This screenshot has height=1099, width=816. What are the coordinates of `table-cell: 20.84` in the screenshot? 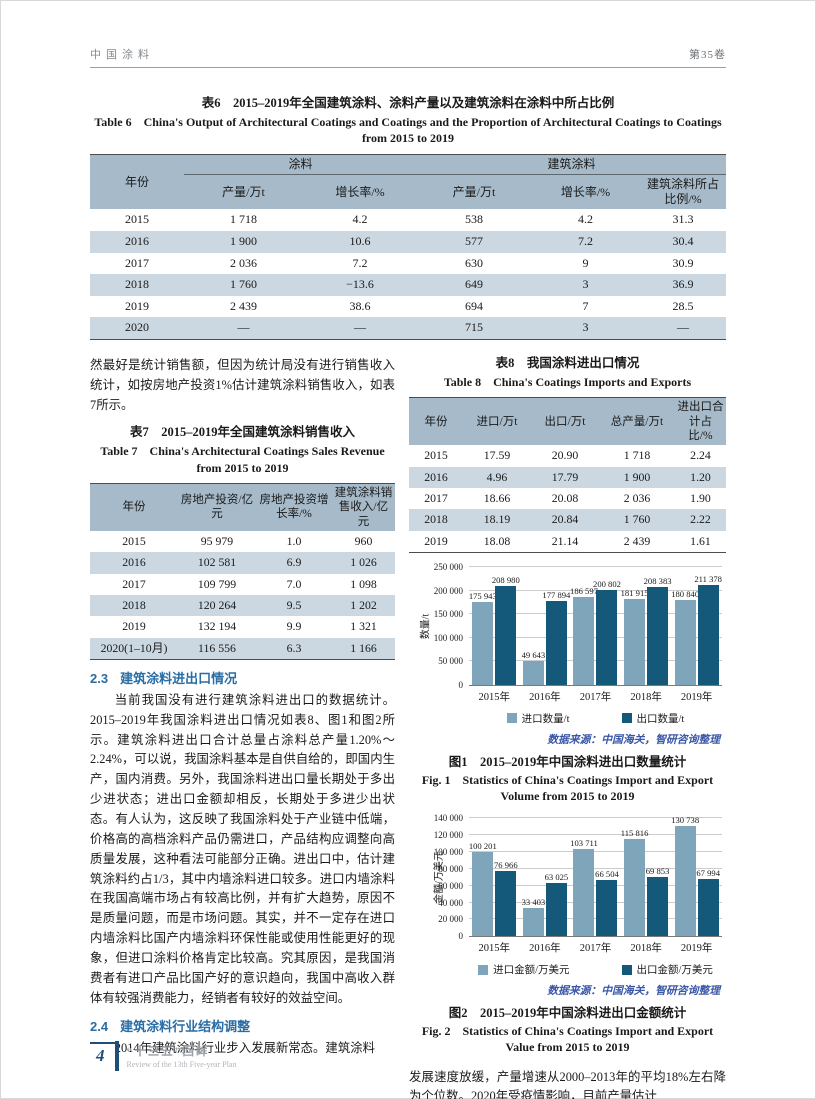 It's located at (565, 519).